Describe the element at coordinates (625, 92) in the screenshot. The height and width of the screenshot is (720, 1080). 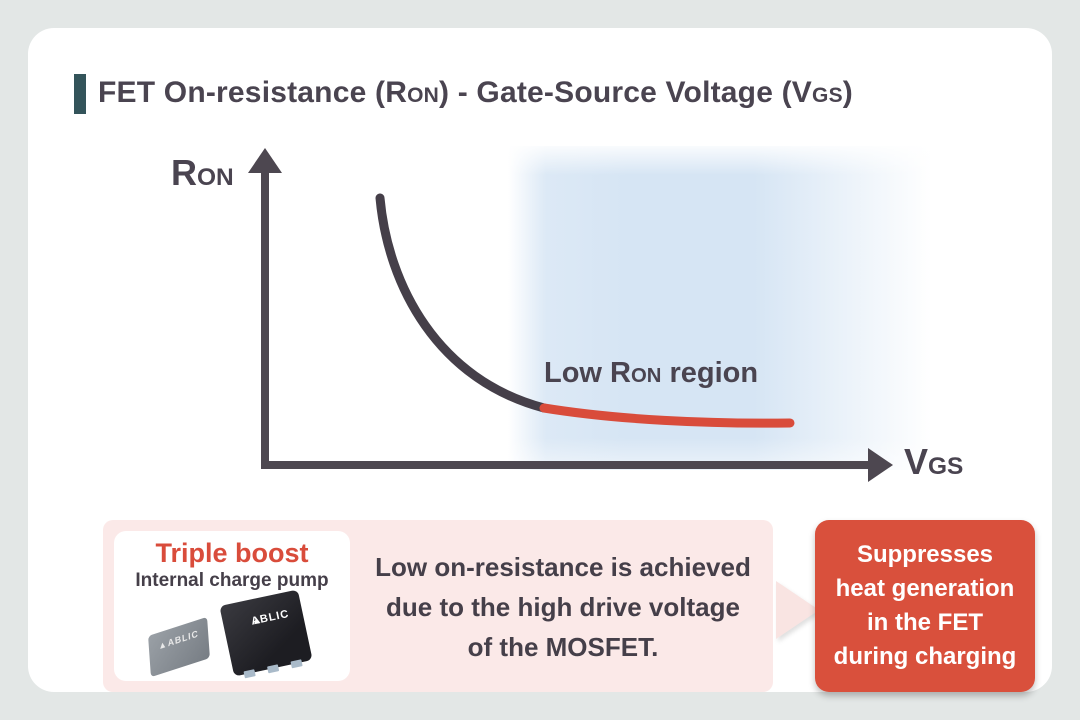
I see `title-segment: ) - Gate-Source Voltage (V` at that location.